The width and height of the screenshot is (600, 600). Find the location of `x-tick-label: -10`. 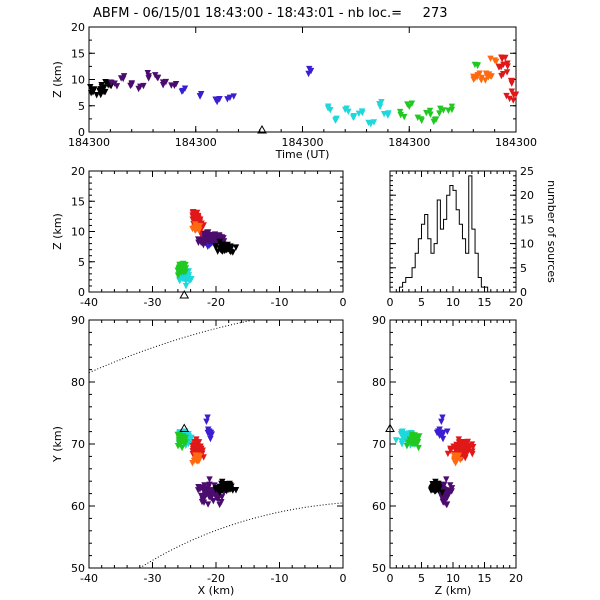

x-tick-label: -10 is located at coordinates (280, 302).